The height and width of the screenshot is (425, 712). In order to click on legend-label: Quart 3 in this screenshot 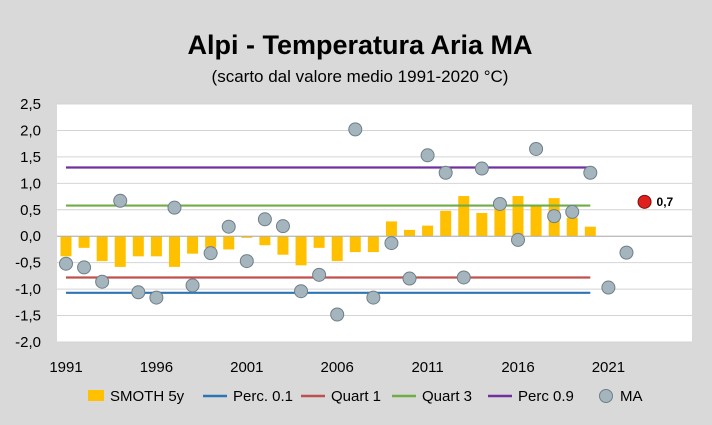, I will do `click(447, 396)`.